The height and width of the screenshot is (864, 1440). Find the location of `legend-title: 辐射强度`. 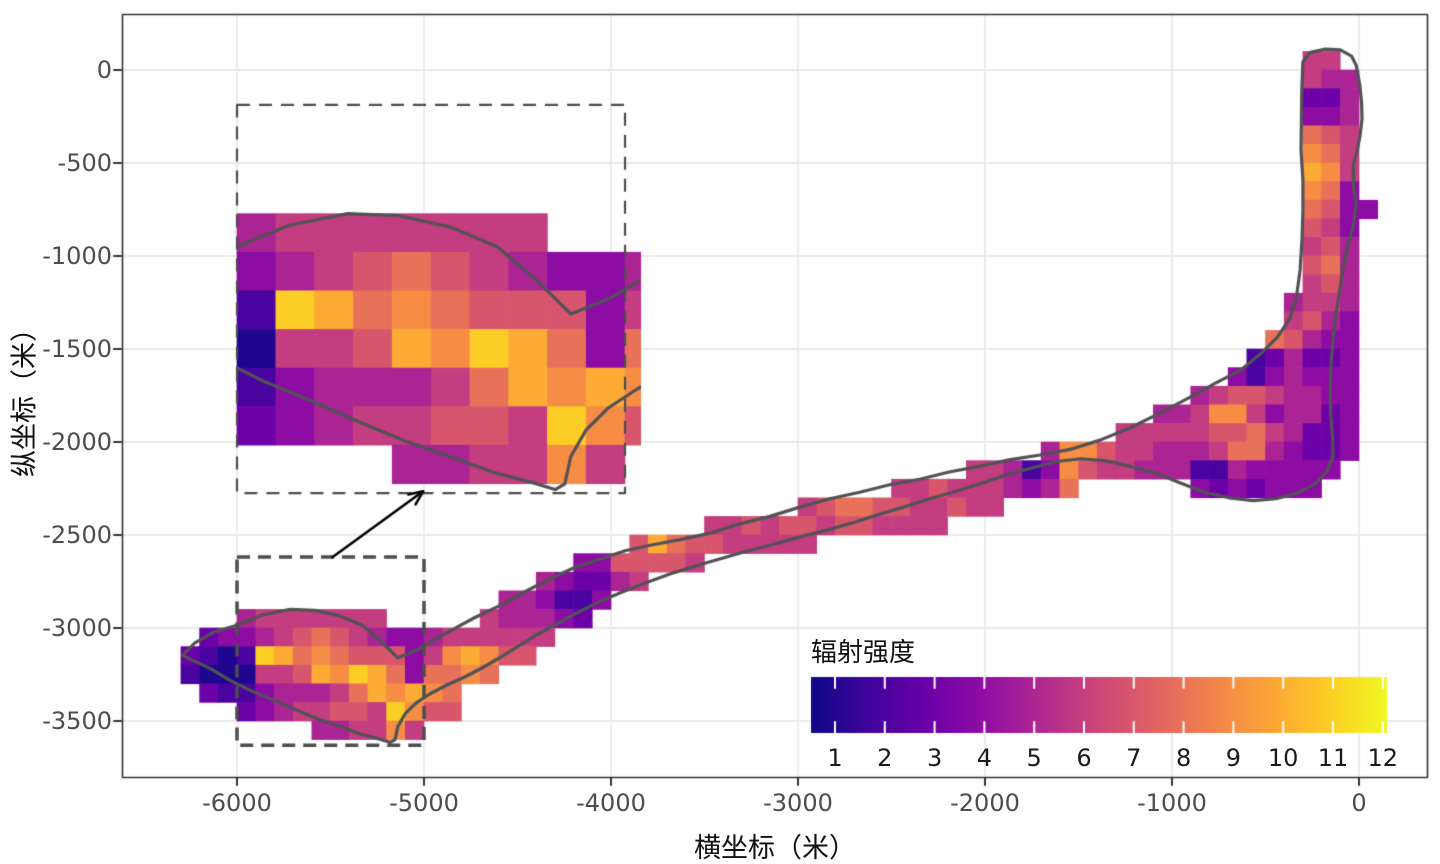

legend-title: 辐射强度 is located at coordinates (863, 653).